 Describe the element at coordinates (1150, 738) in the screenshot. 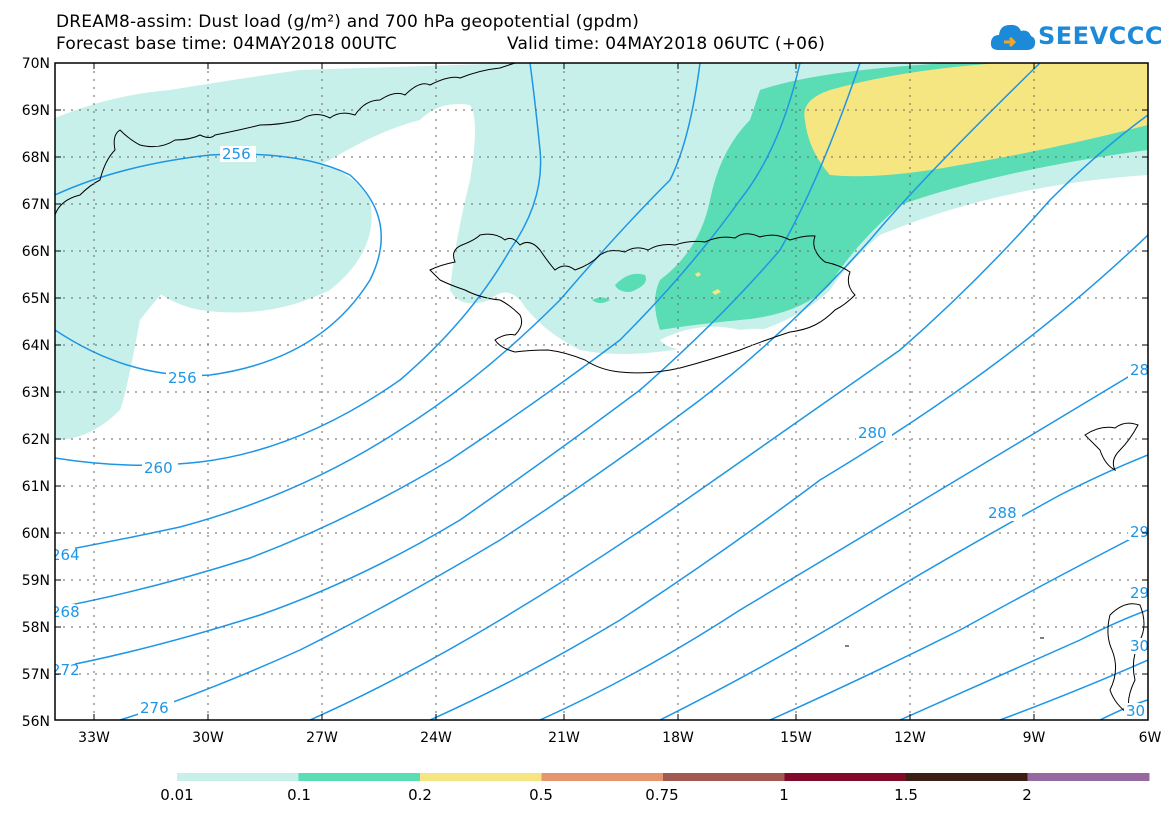

I see `lon-label: 6W` at that location.